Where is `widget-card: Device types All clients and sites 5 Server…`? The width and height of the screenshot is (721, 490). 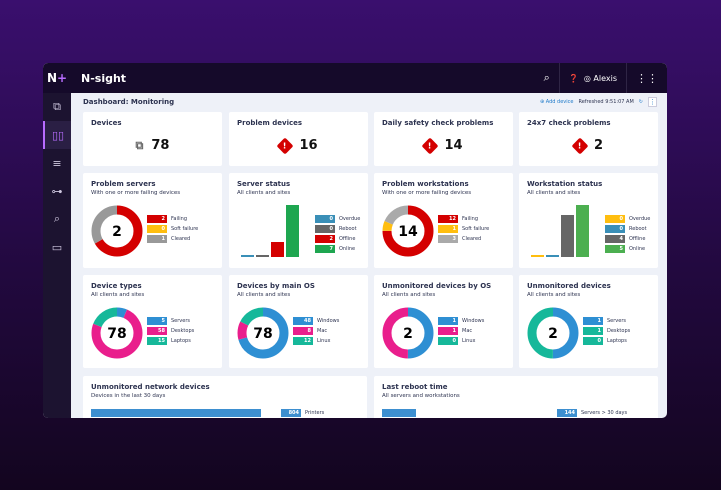
widget-card: Device types All clients and sites 5 Server… is located at coordinates (152, 321).